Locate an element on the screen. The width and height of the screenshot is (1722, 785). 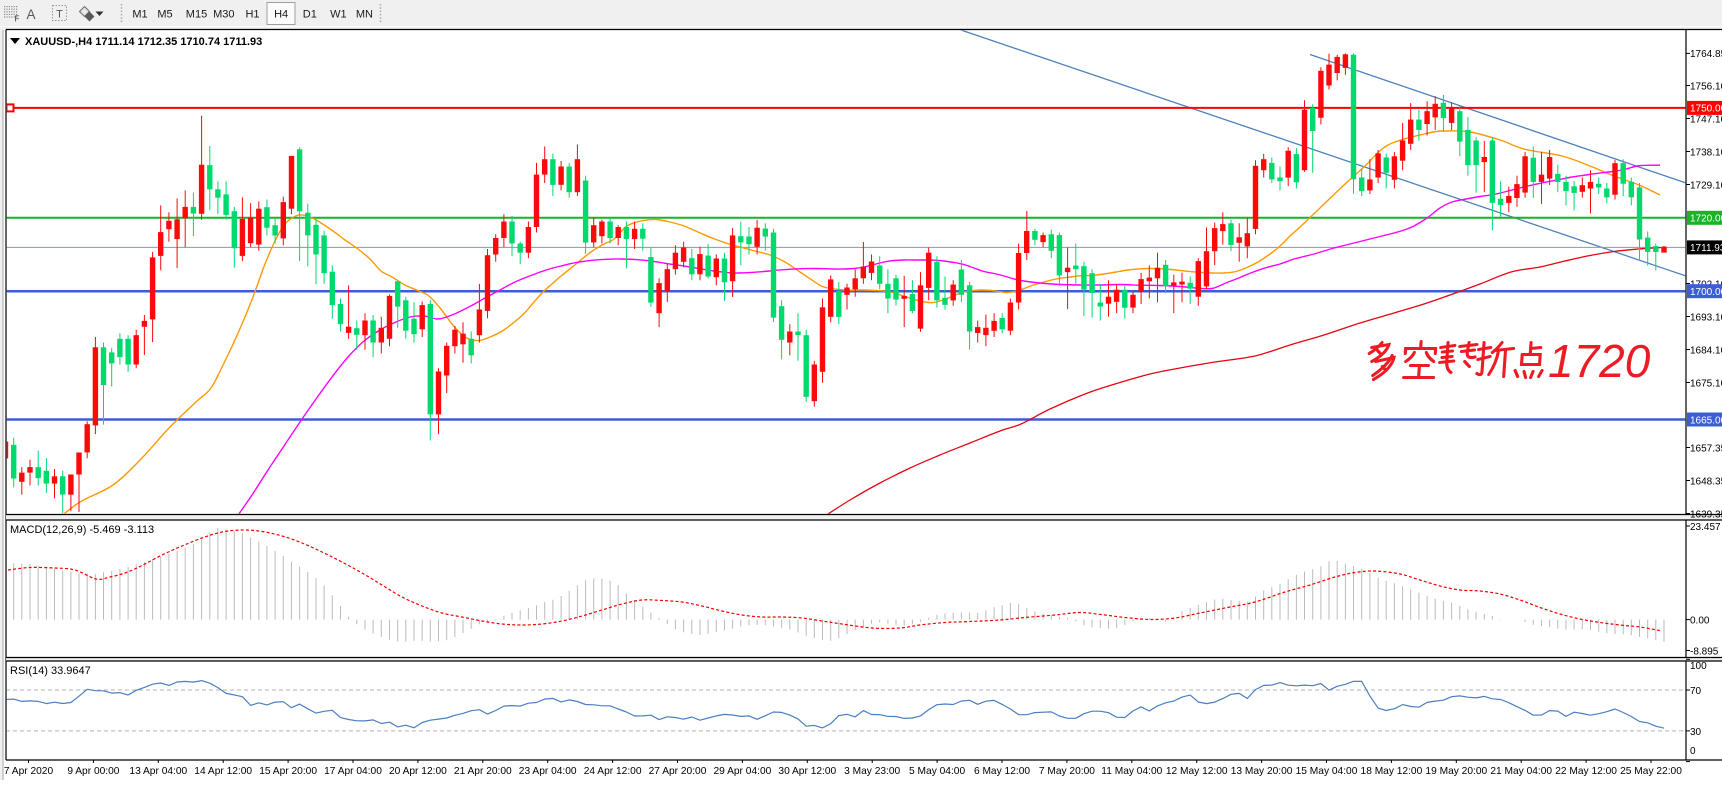
svg-text: 21 May 04:00 is located at coordinates (1521, 771).